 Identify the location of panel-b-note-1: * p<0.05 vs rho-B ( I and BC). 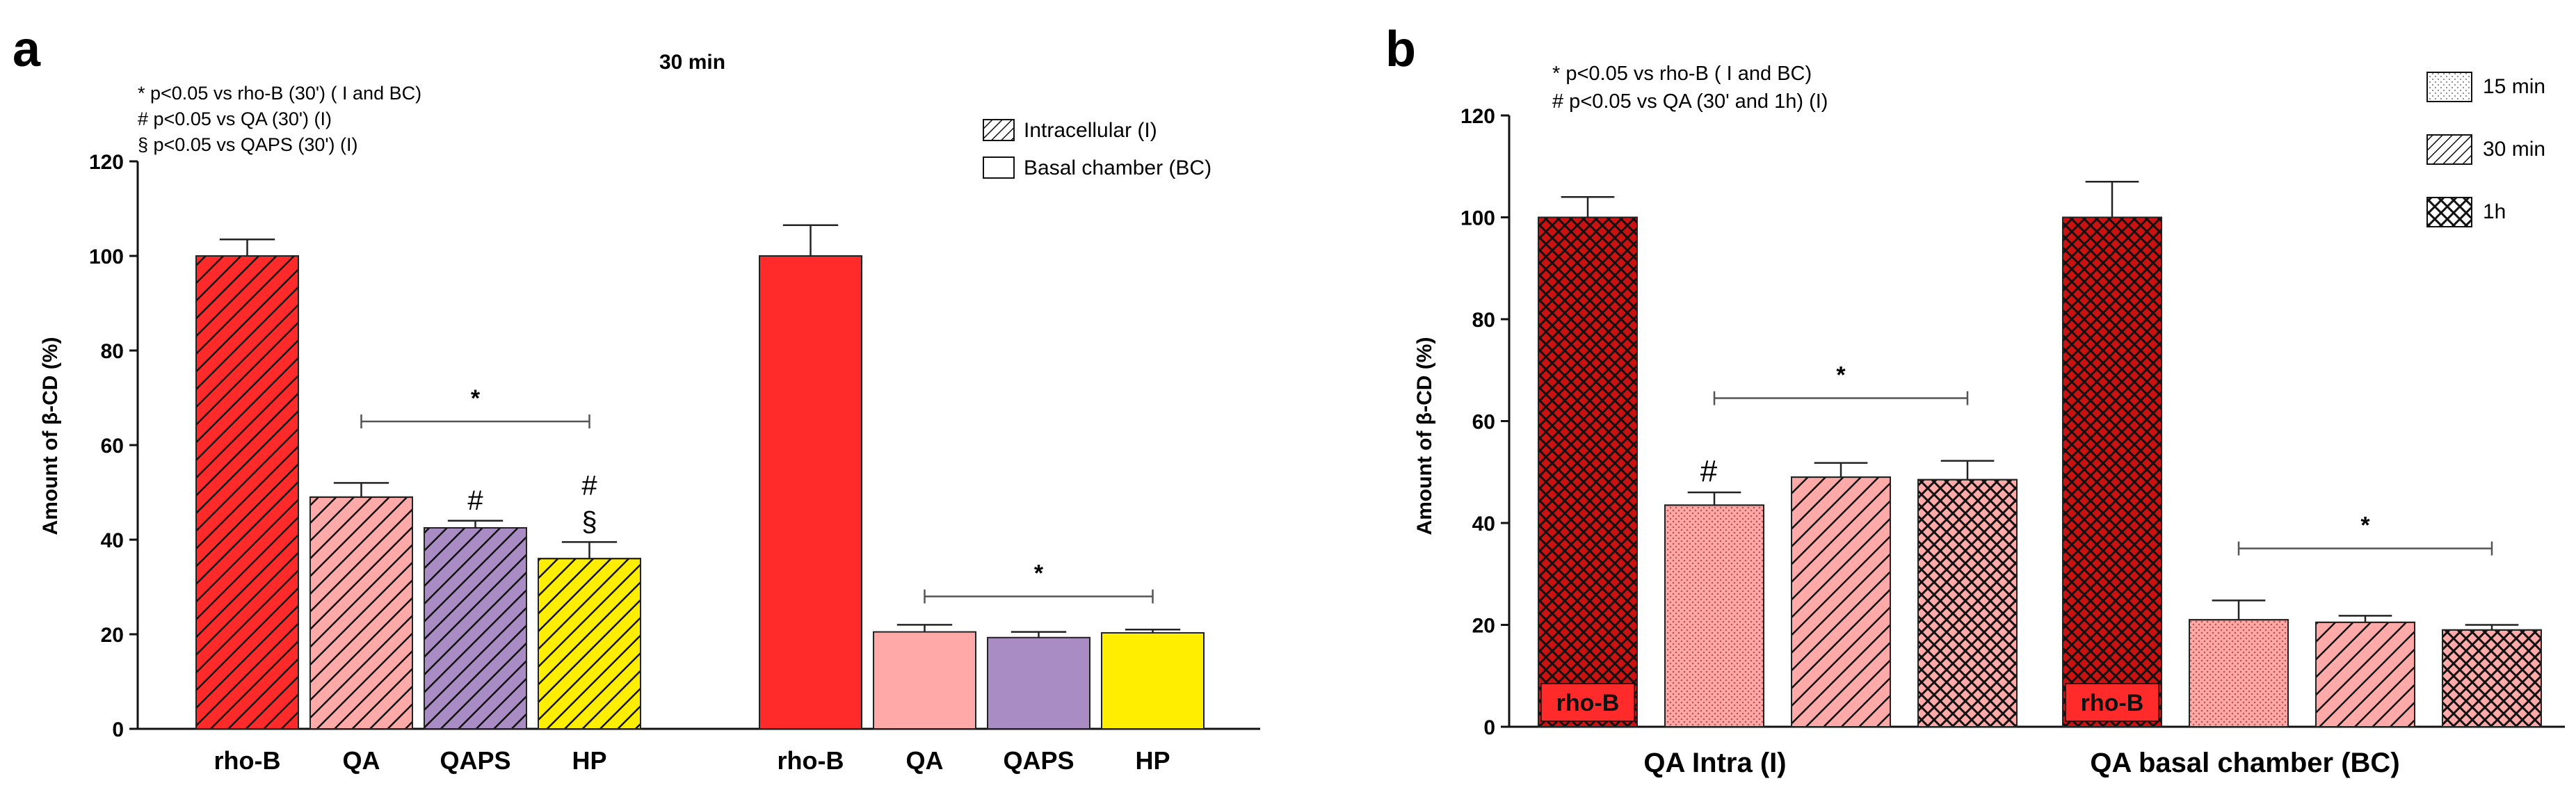
(1682, 74).